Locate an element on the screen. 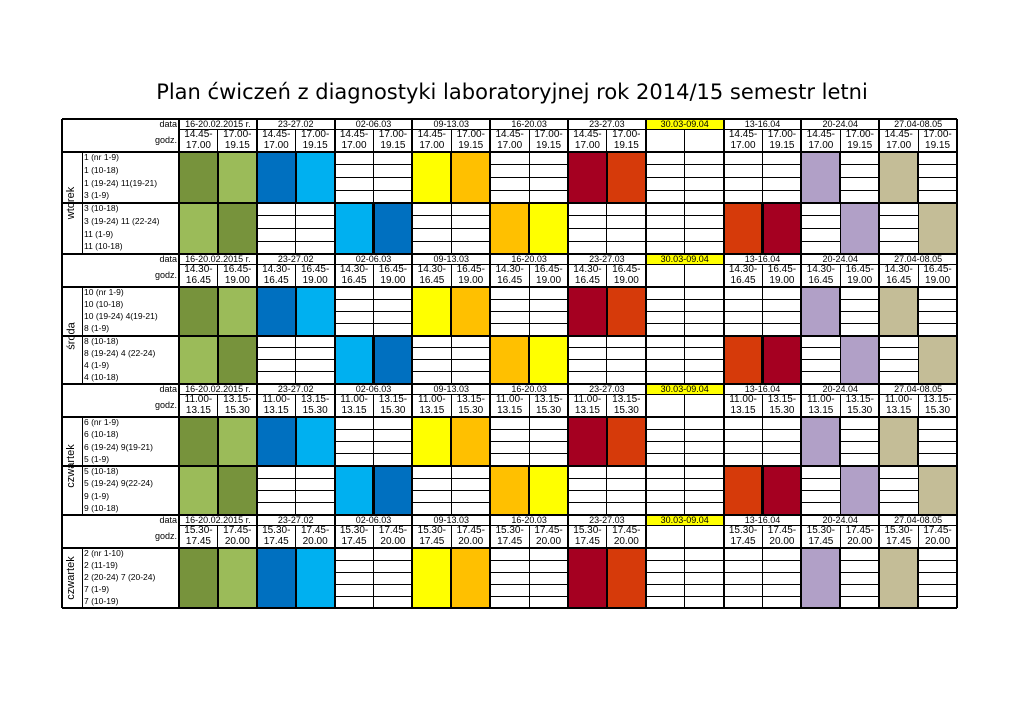  time-end: 15.30 is located at coordinates (938, 411).